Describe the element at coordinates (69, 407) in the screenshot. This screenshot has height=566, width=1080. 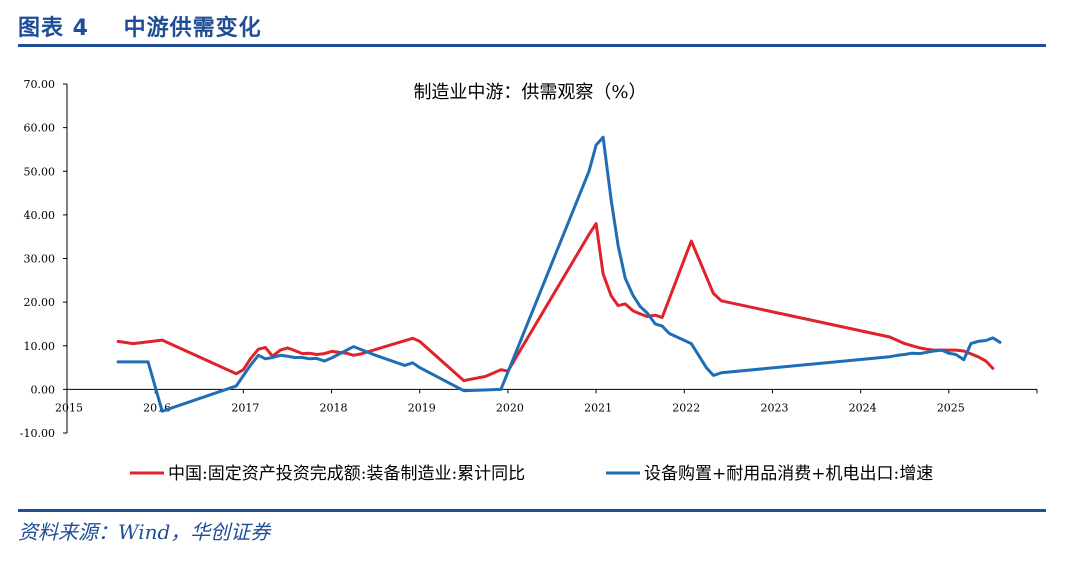
I see `x-tick-label: 2015` at that location.